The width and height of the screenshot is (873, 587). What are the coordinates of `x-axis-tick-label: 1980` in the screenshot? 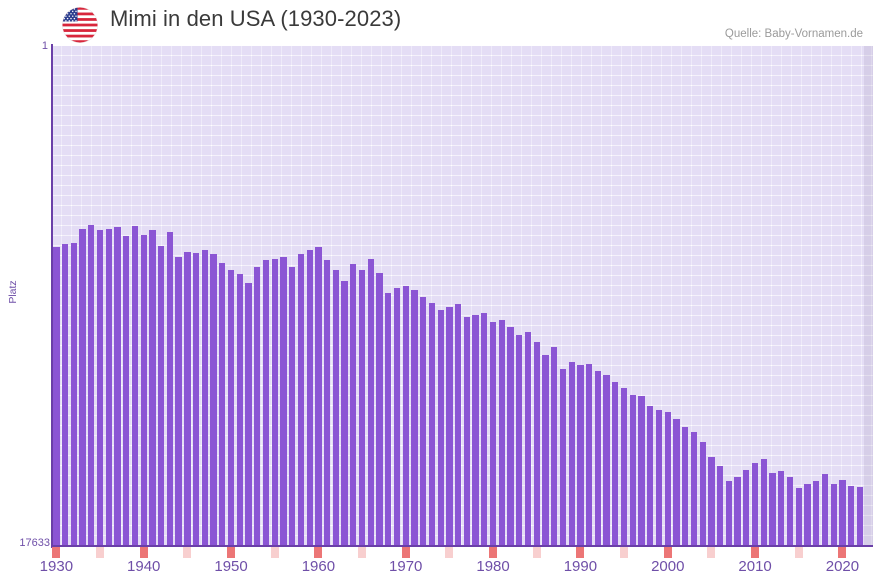 It's located at (493, 566).